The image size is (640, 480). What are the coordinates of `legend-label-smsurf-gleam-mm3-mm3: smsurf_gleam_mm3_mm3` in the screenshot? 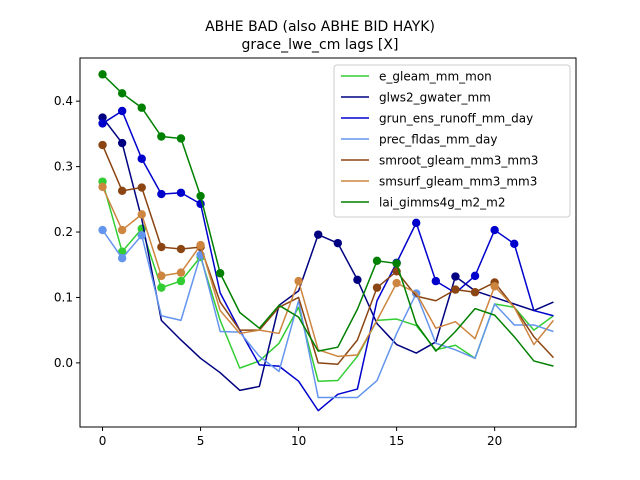 It's located at (458, 182).